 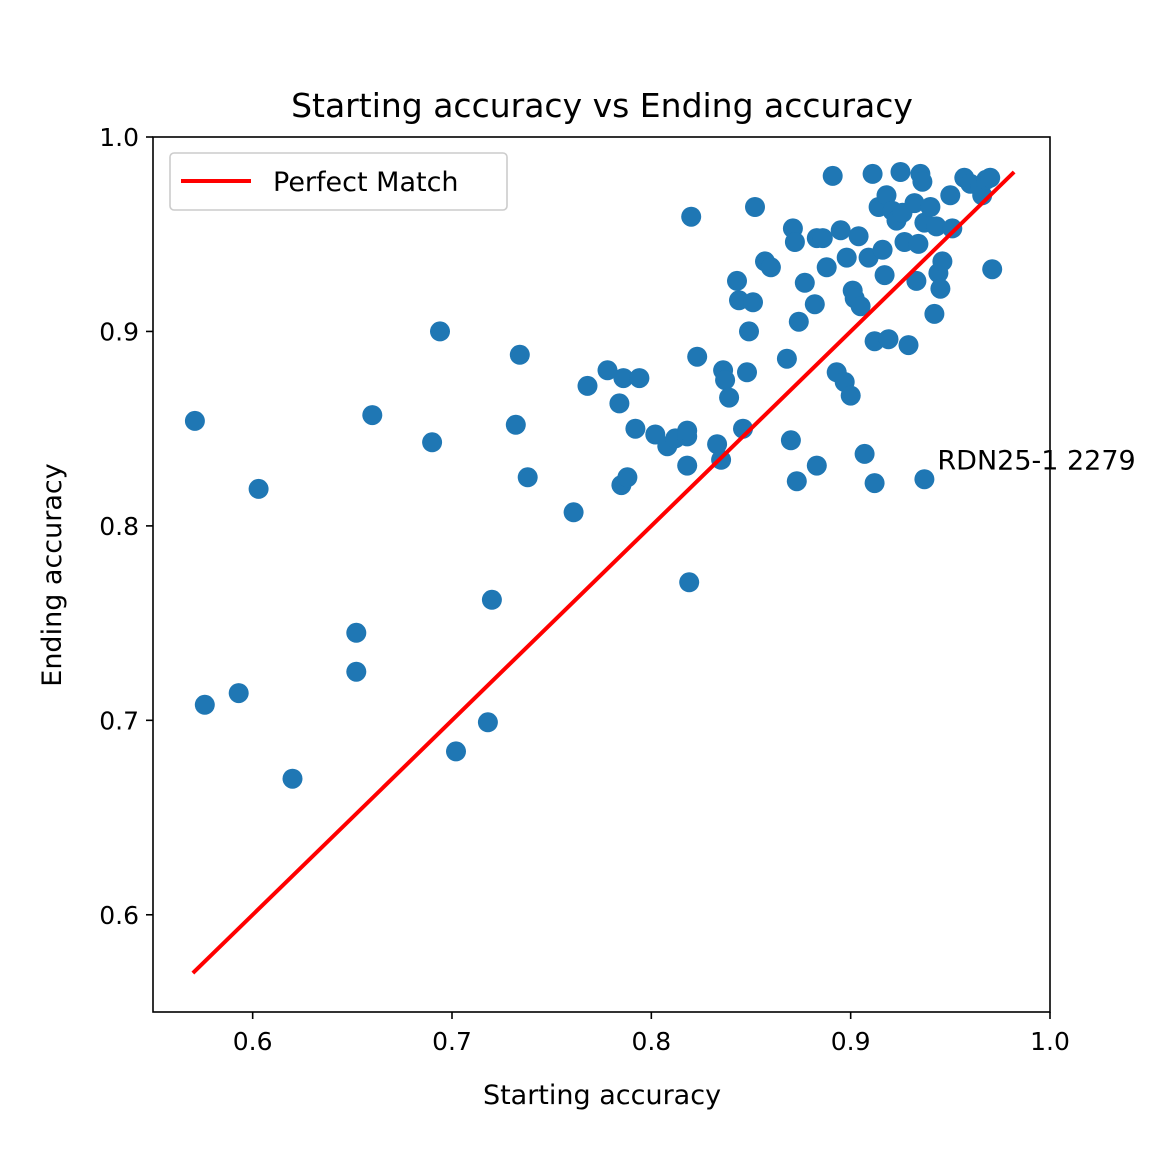 I want to click on x-tick-label: 0.7, so click(x=452, y=1041).